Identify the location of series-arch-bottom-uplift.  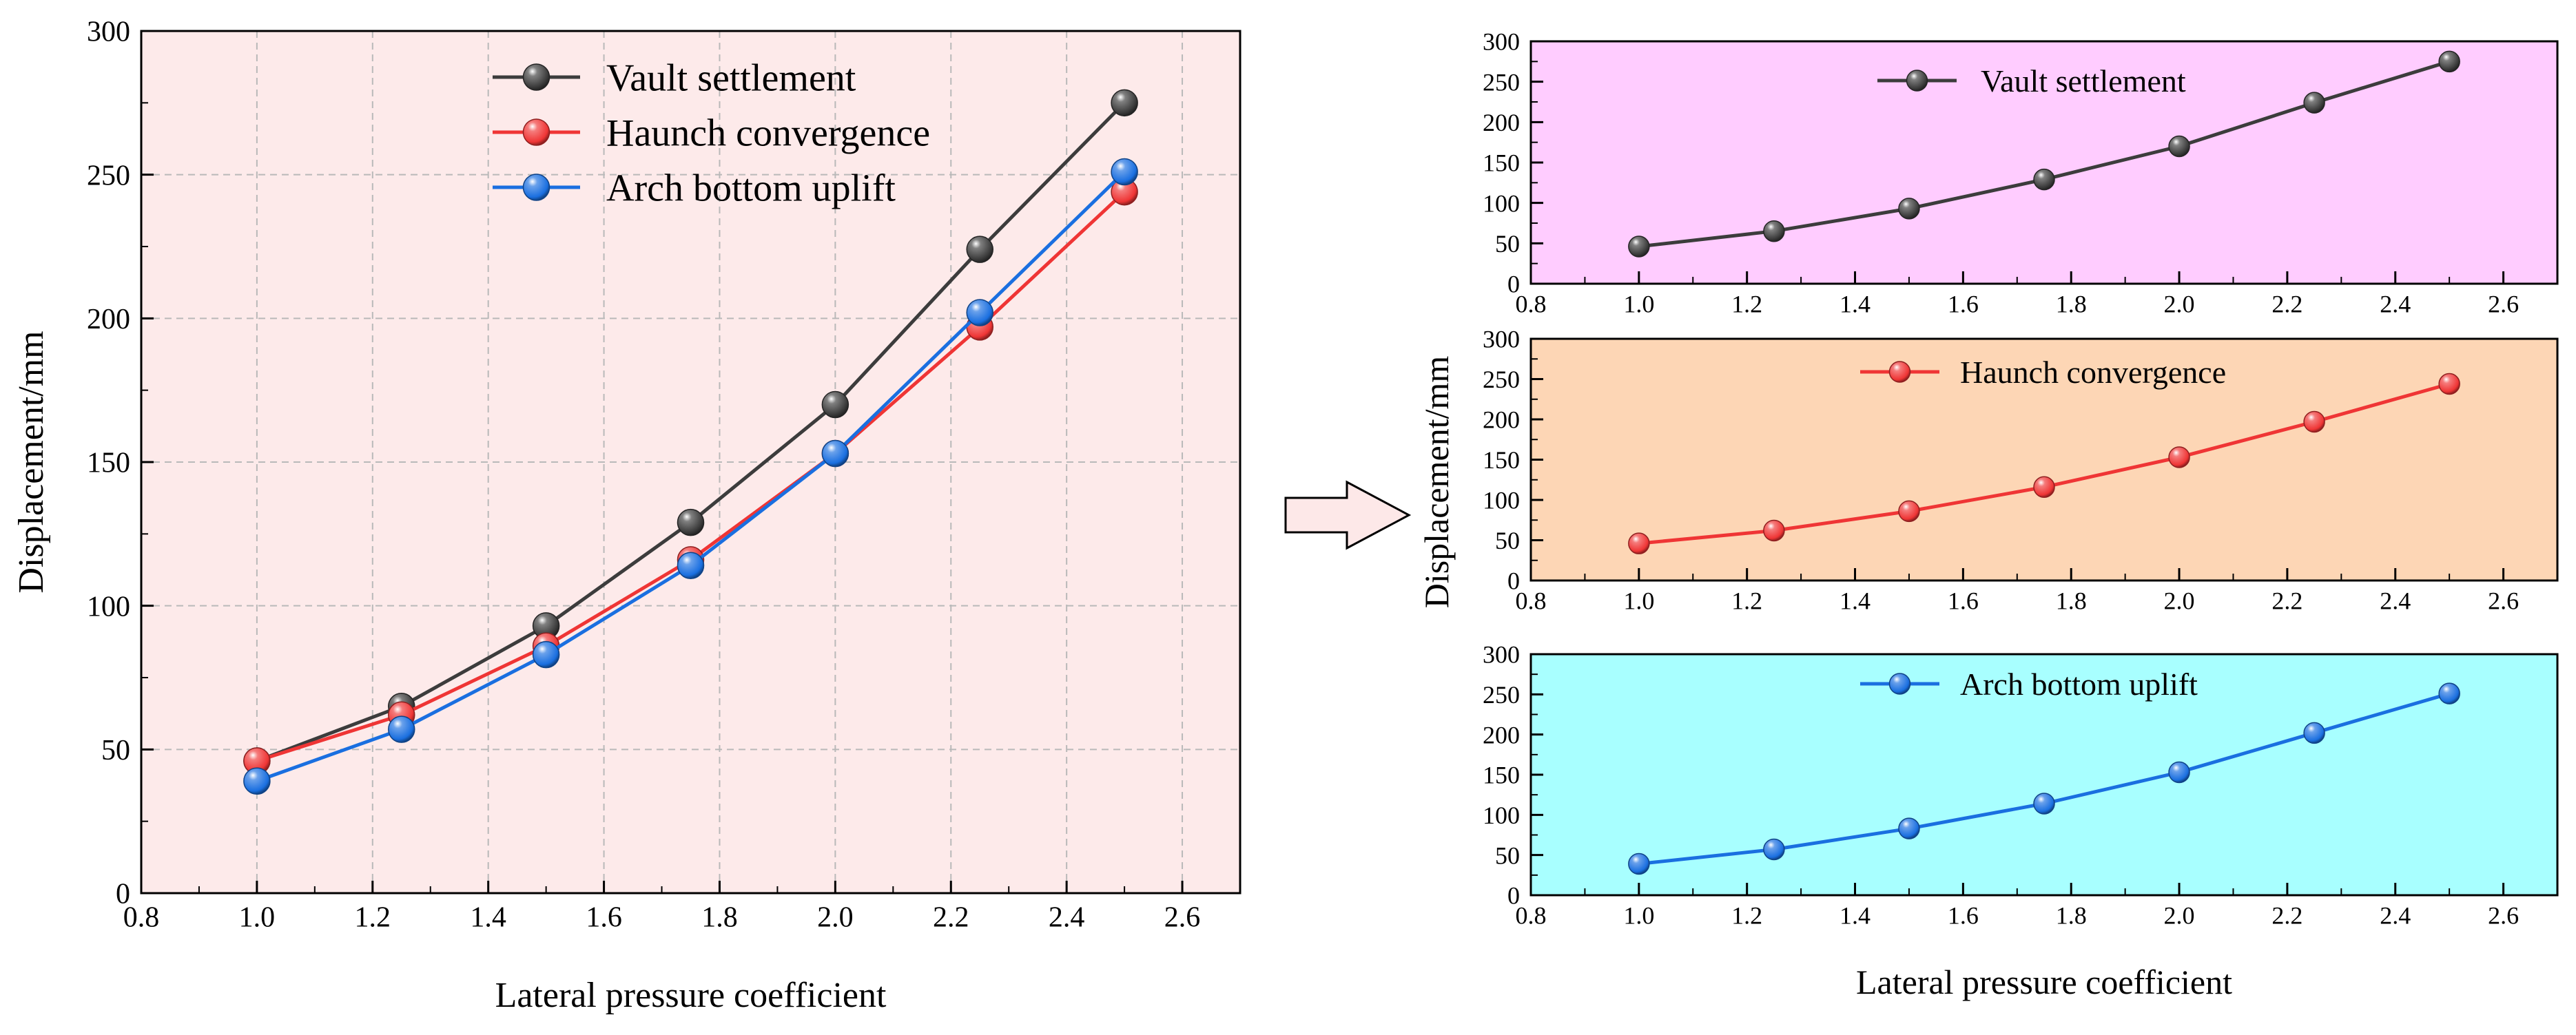
(2044, 779).